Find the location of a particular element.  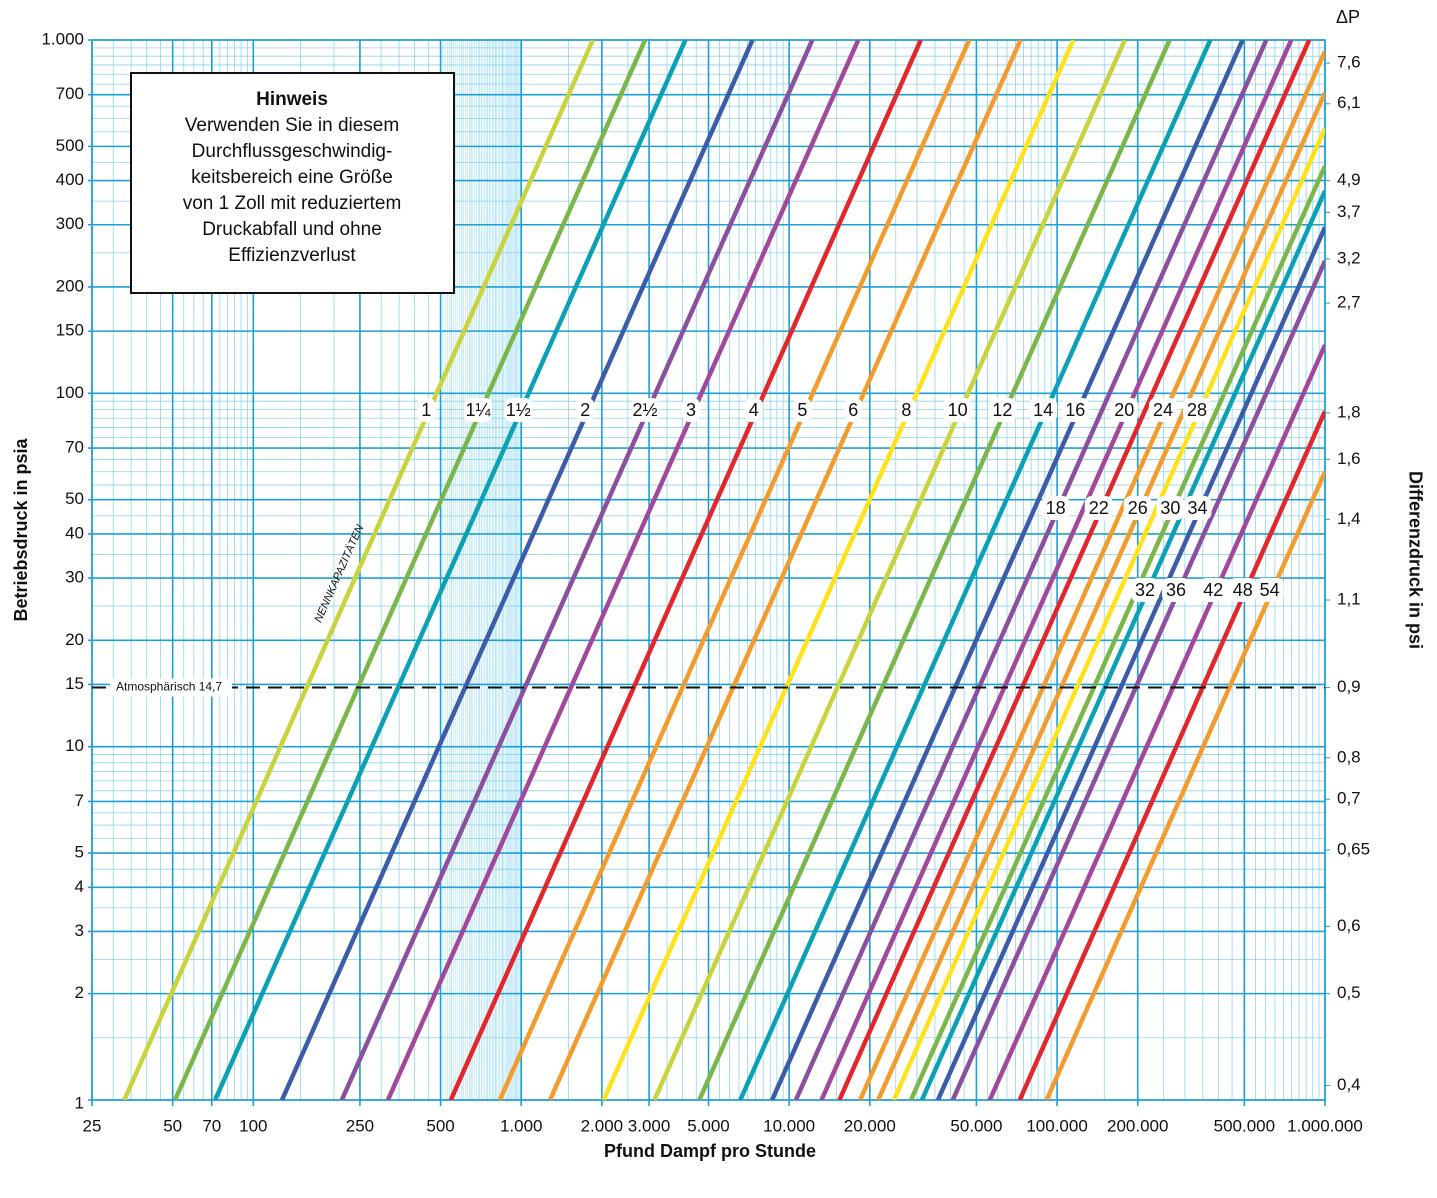

y2-tick-label: 0,4 is located at coordinates (1349, 1084).